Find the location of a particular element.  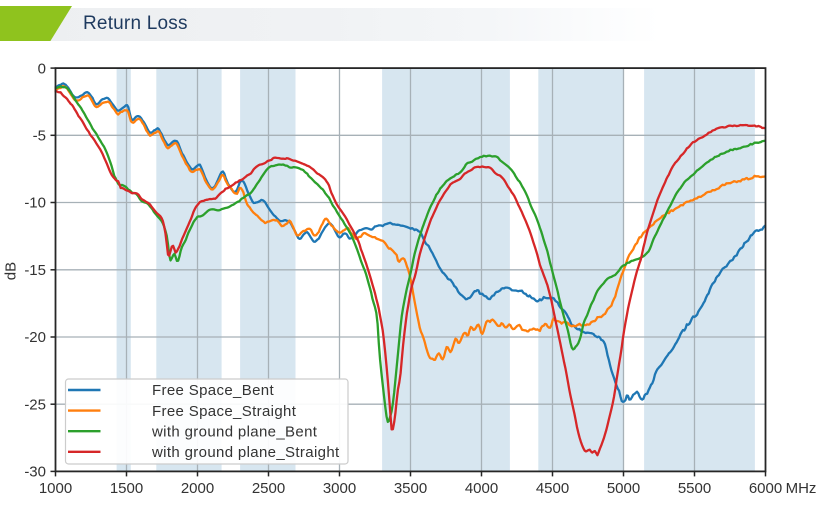

svg-text: 1000 is located at coordinates (55, 488).